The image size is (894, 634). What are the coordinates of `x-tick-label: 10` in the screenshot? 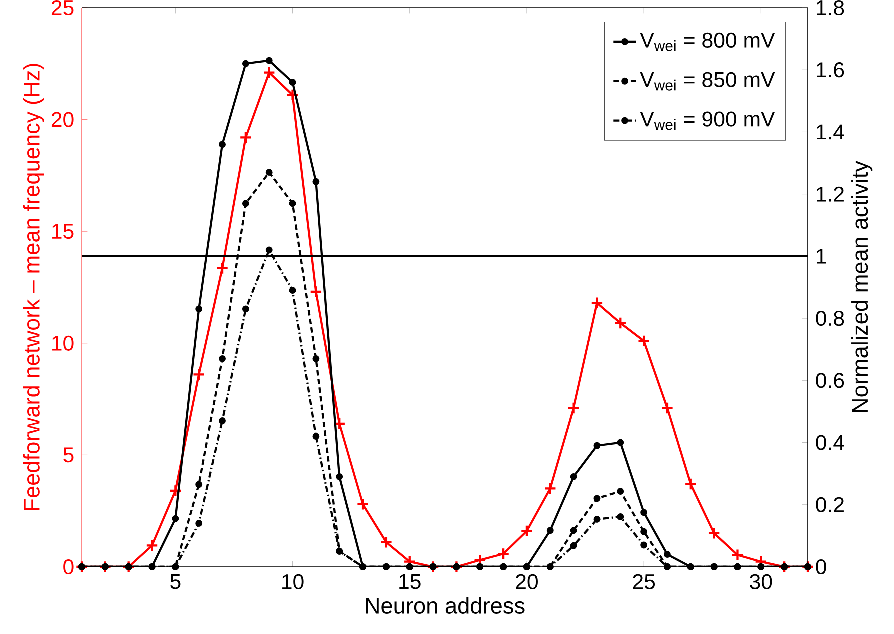 It's located at (293, 582).